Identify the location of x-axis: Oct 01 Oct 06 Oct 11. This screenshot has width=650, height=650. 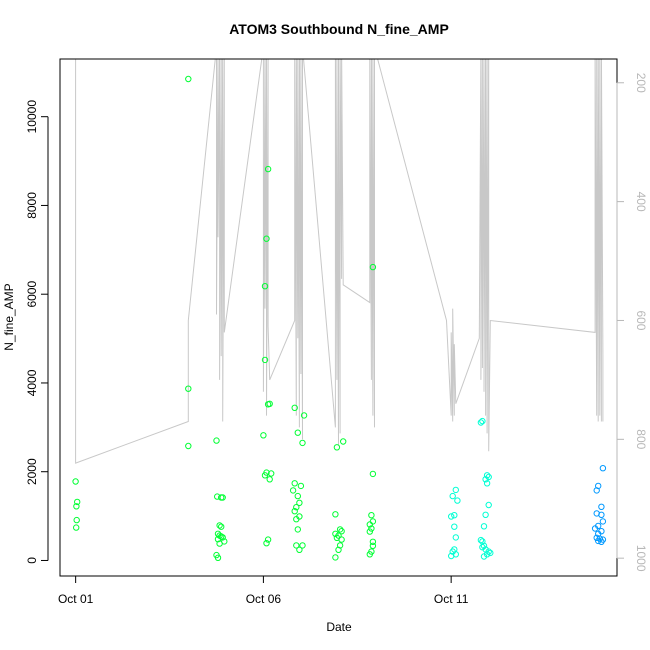
(263, 590).